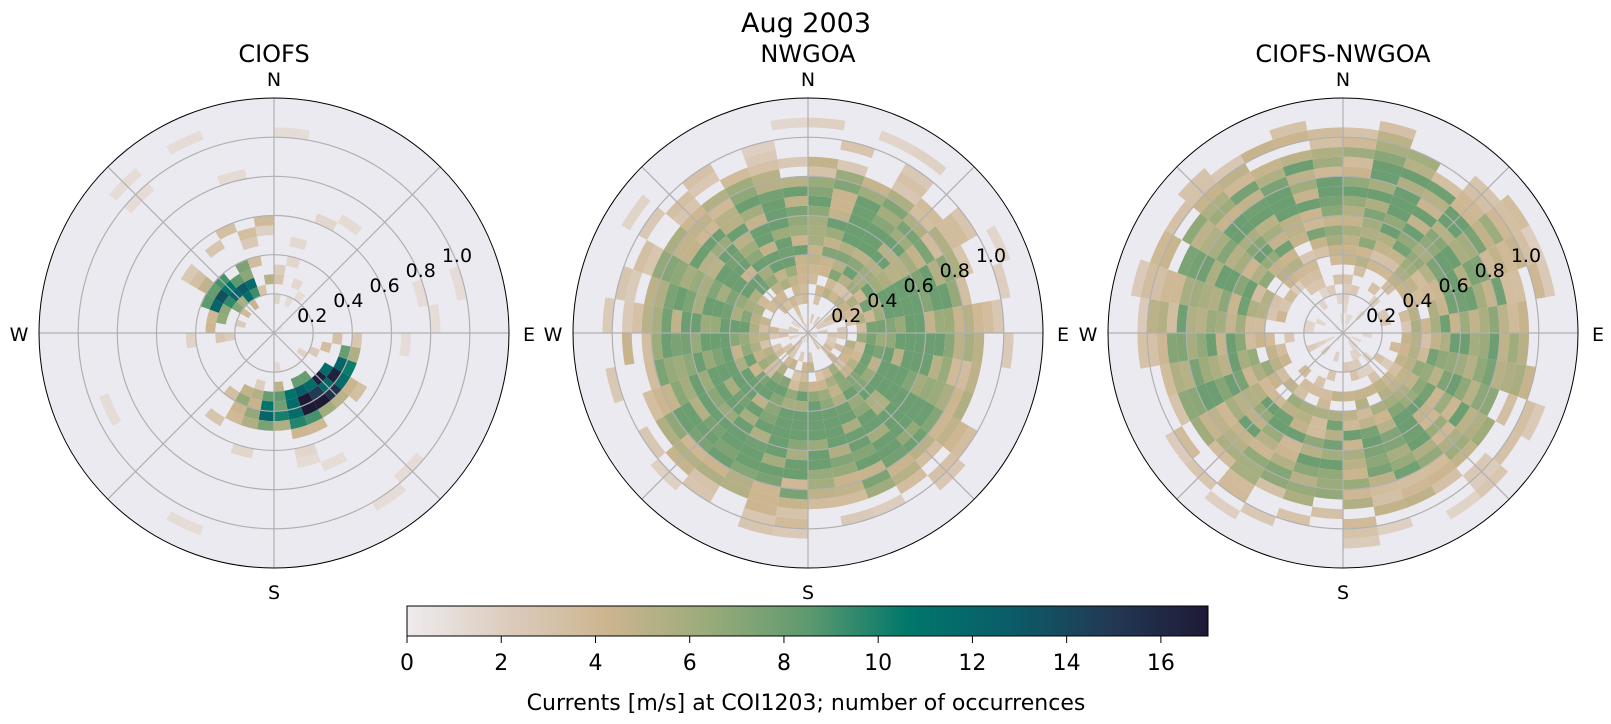 The height and width of the screenshot is (724, 1611). I want to click on angular-gridline, so click(1426, 416).